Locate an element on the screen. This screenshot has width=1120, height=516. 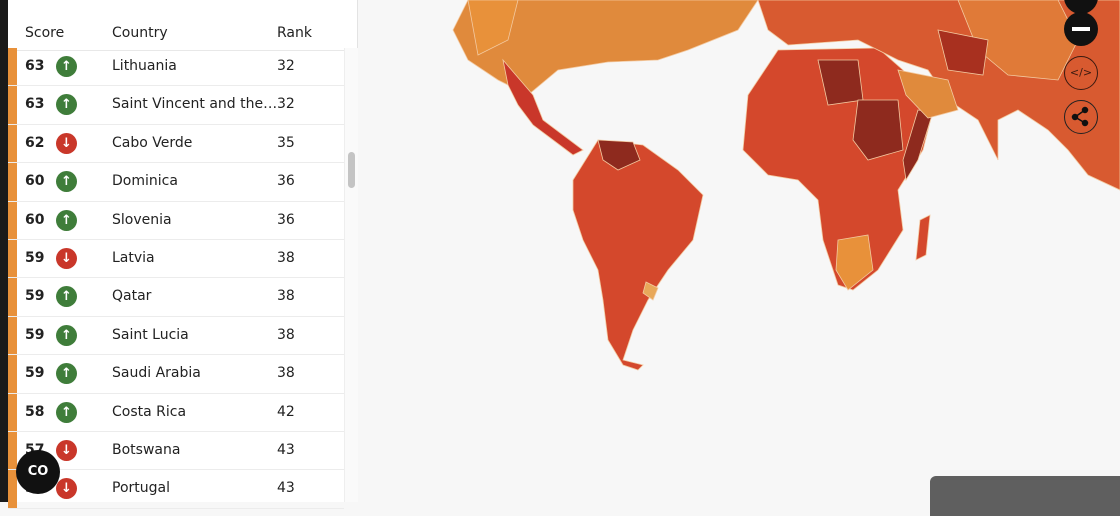
uruguay is located at coordinates (650, 291).